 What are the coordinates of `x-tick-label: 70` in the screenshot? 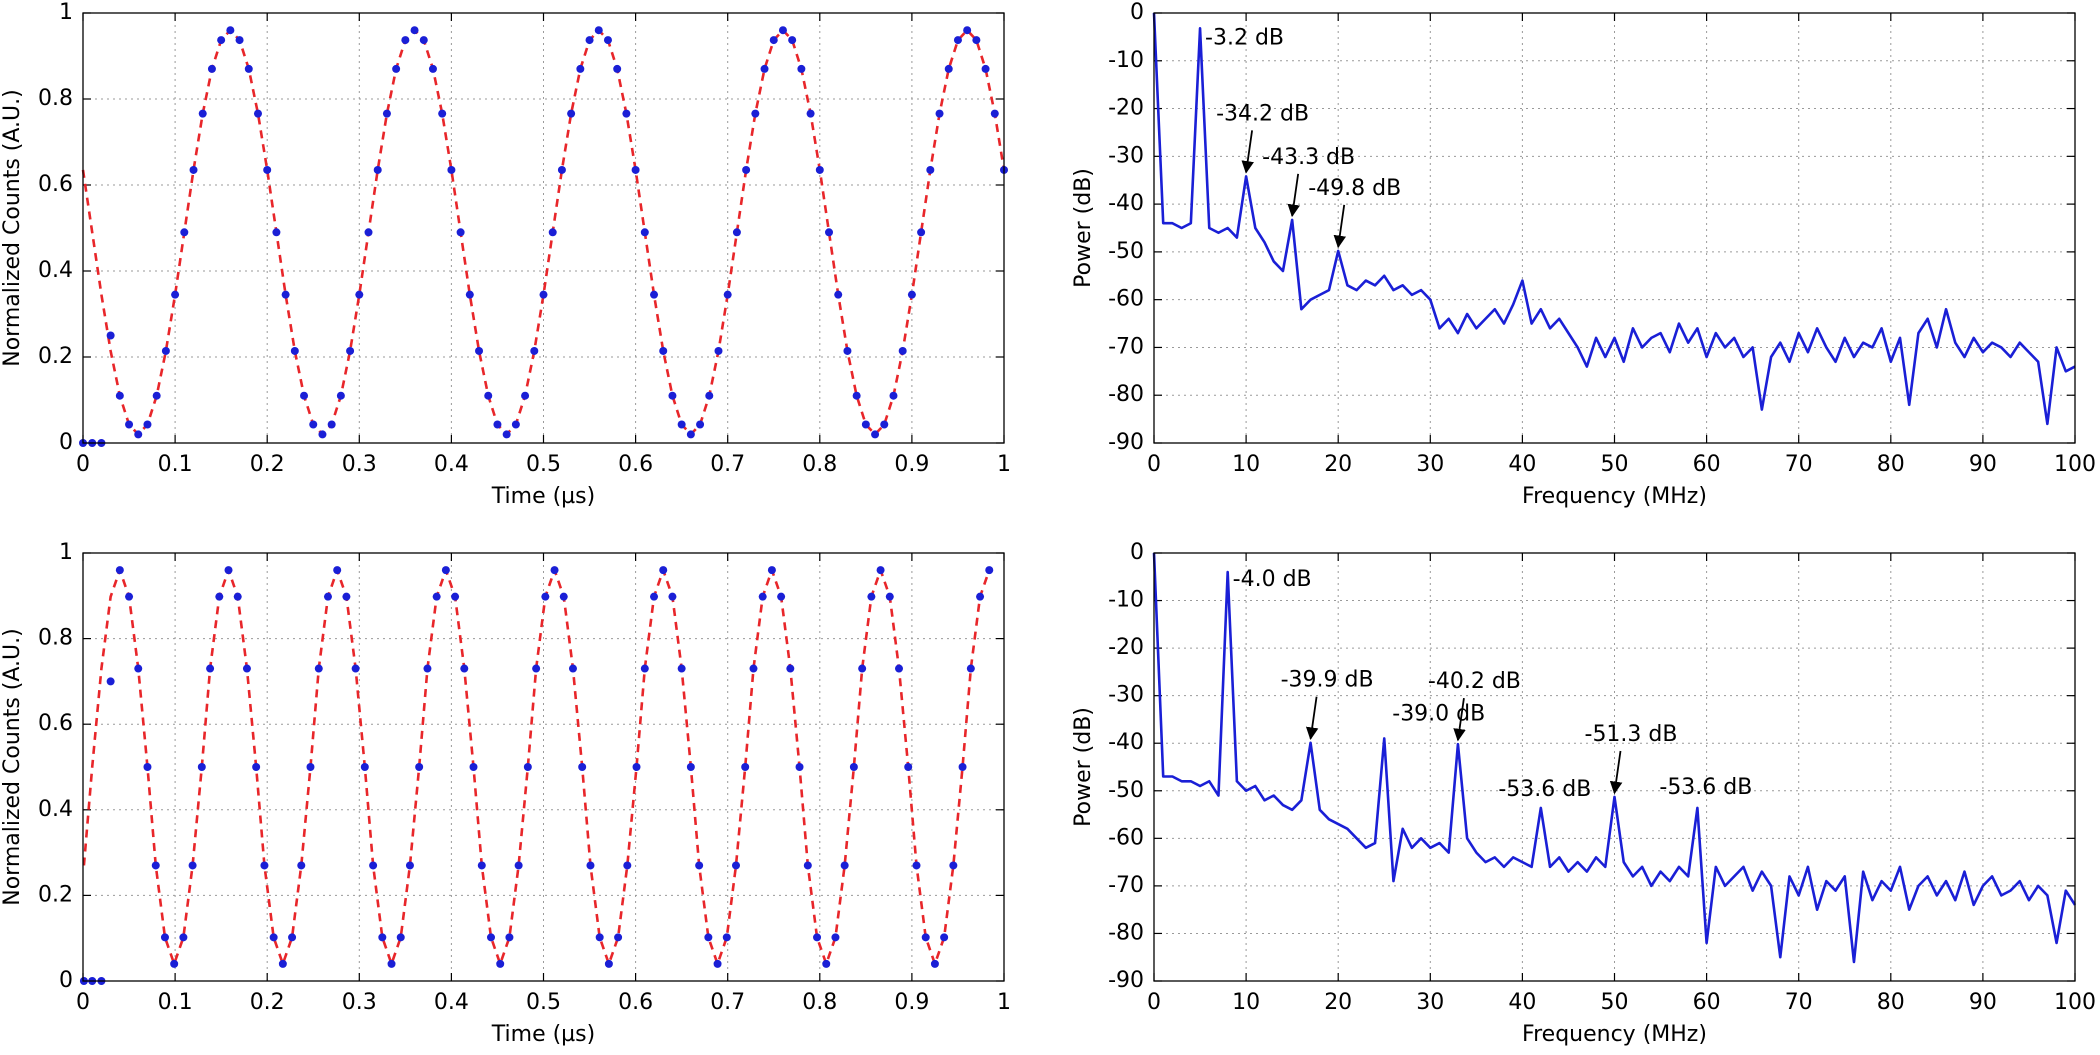 It's located at (1799, 1002).